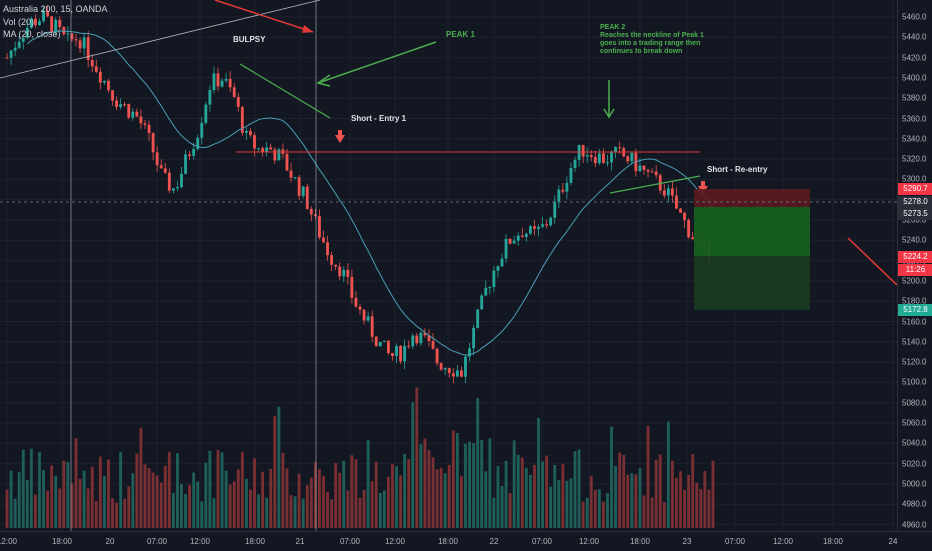 The height and width of the screenshot is (551, 932). Describe the element at coordinates (752, 283) in the screenshot. I see `take-profit-zone-extended` at that location.